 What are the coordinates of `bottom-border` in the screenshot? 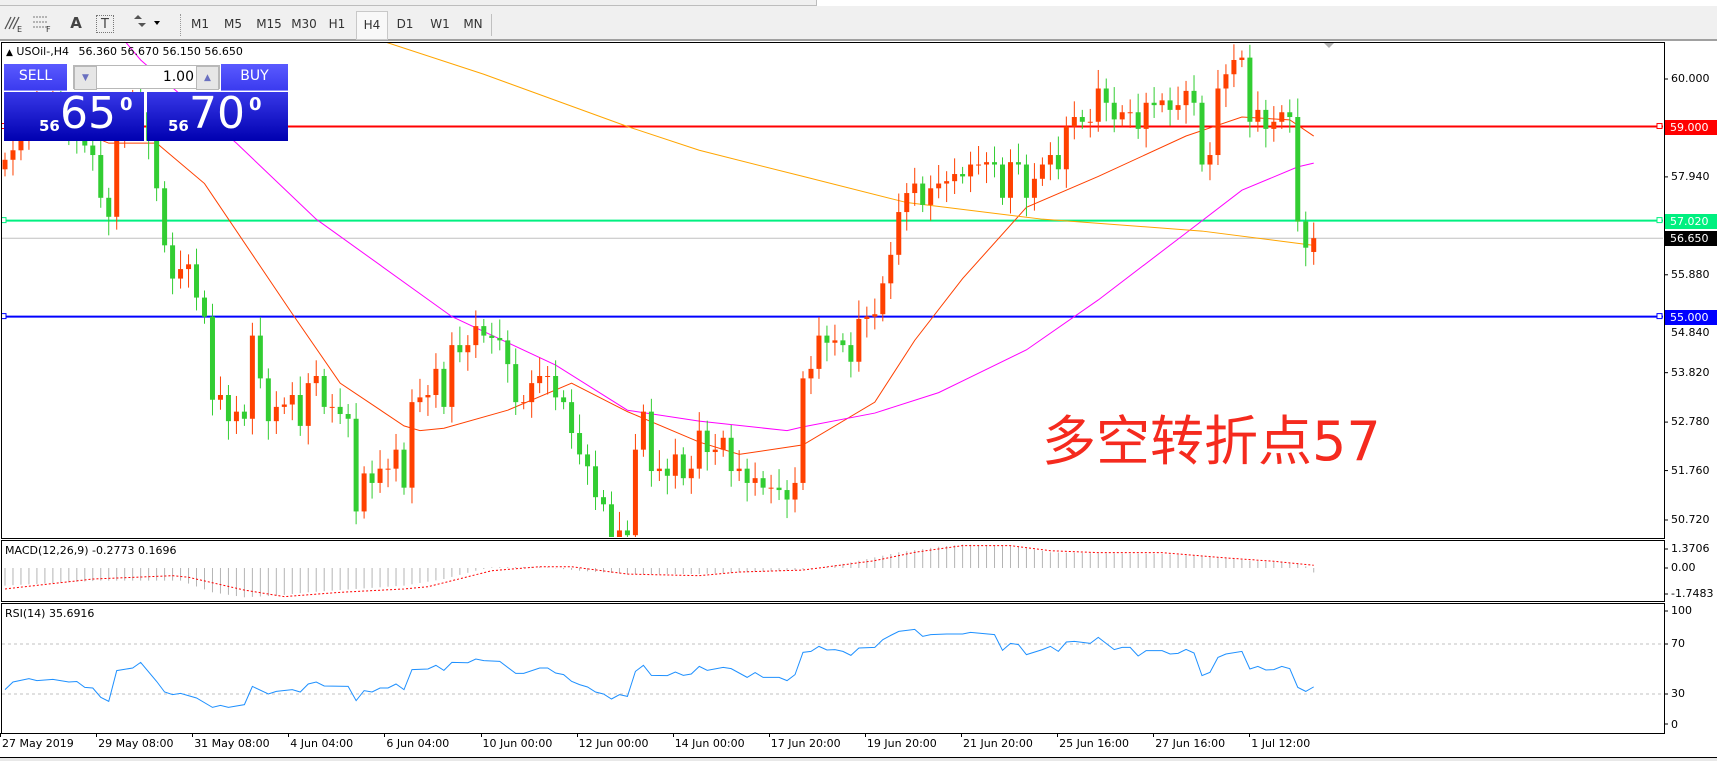 It's located at (858, 759).